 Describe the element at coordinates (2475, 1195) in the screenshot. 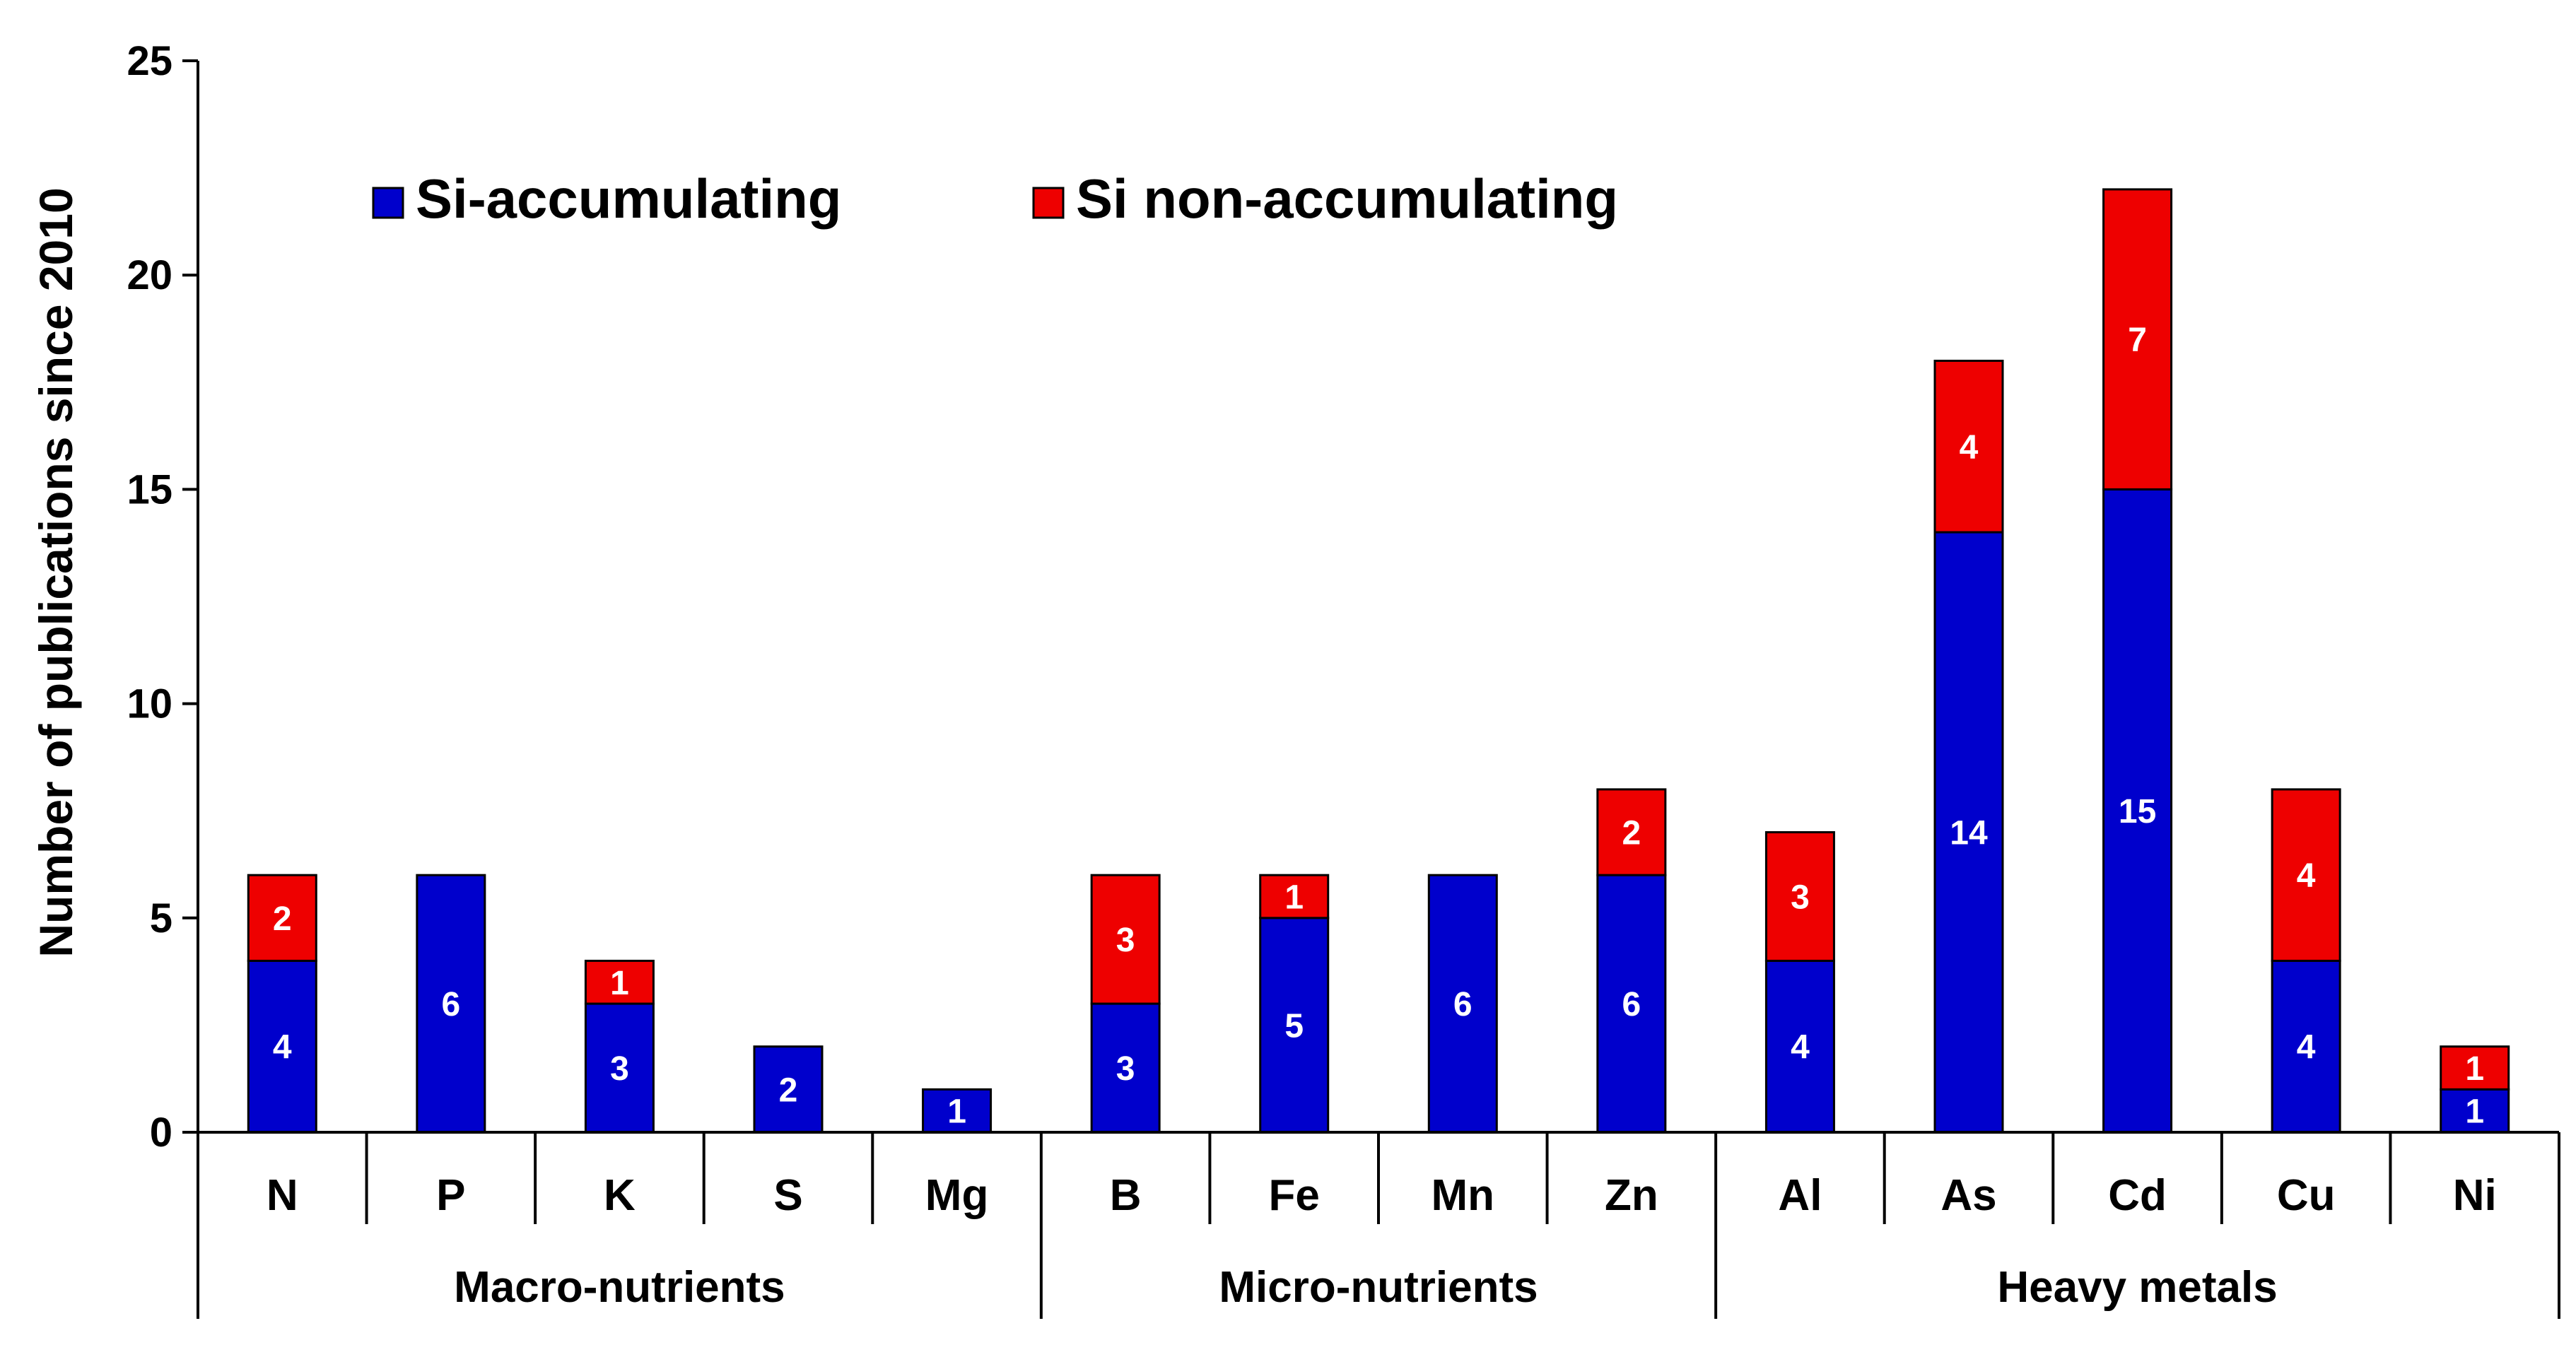

I see `x-tick-label-ni: Ni` at that location.